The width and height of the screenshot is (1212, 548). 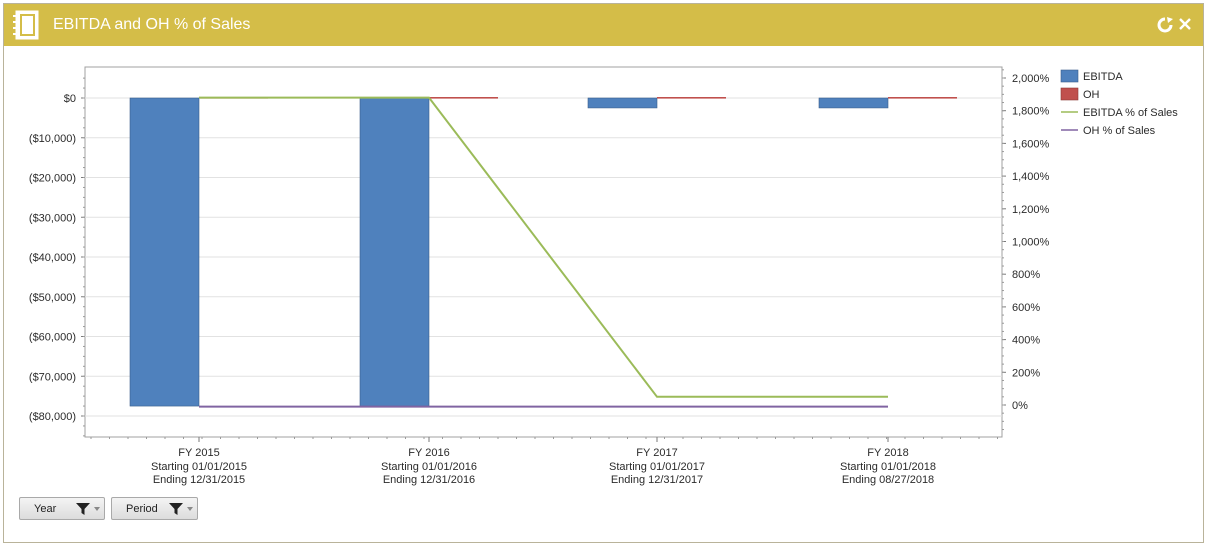 I want to click on left-axis-tick-label: ($50,000), so click(x=52, y=298).